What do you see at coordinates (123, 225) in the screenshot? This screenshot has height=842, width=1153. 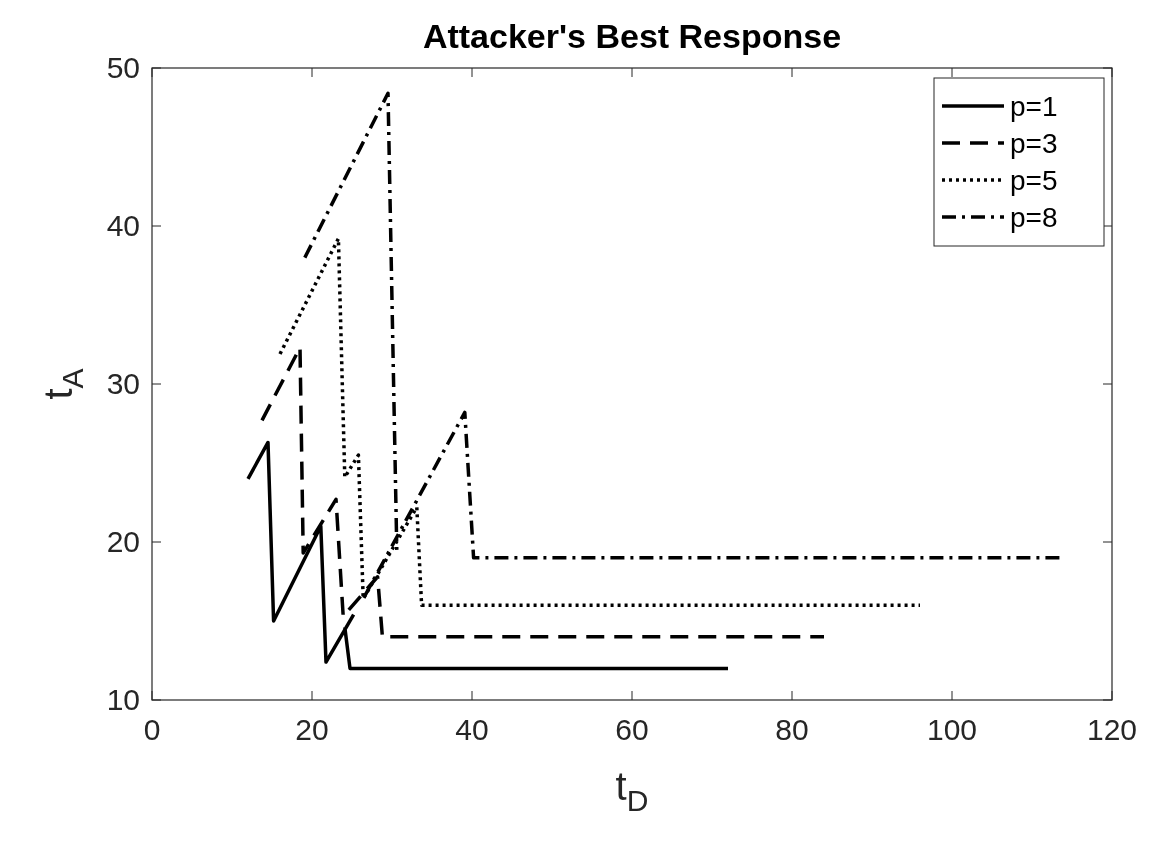 I see `y-tick-label: 40` at bounding box center [123, 225].